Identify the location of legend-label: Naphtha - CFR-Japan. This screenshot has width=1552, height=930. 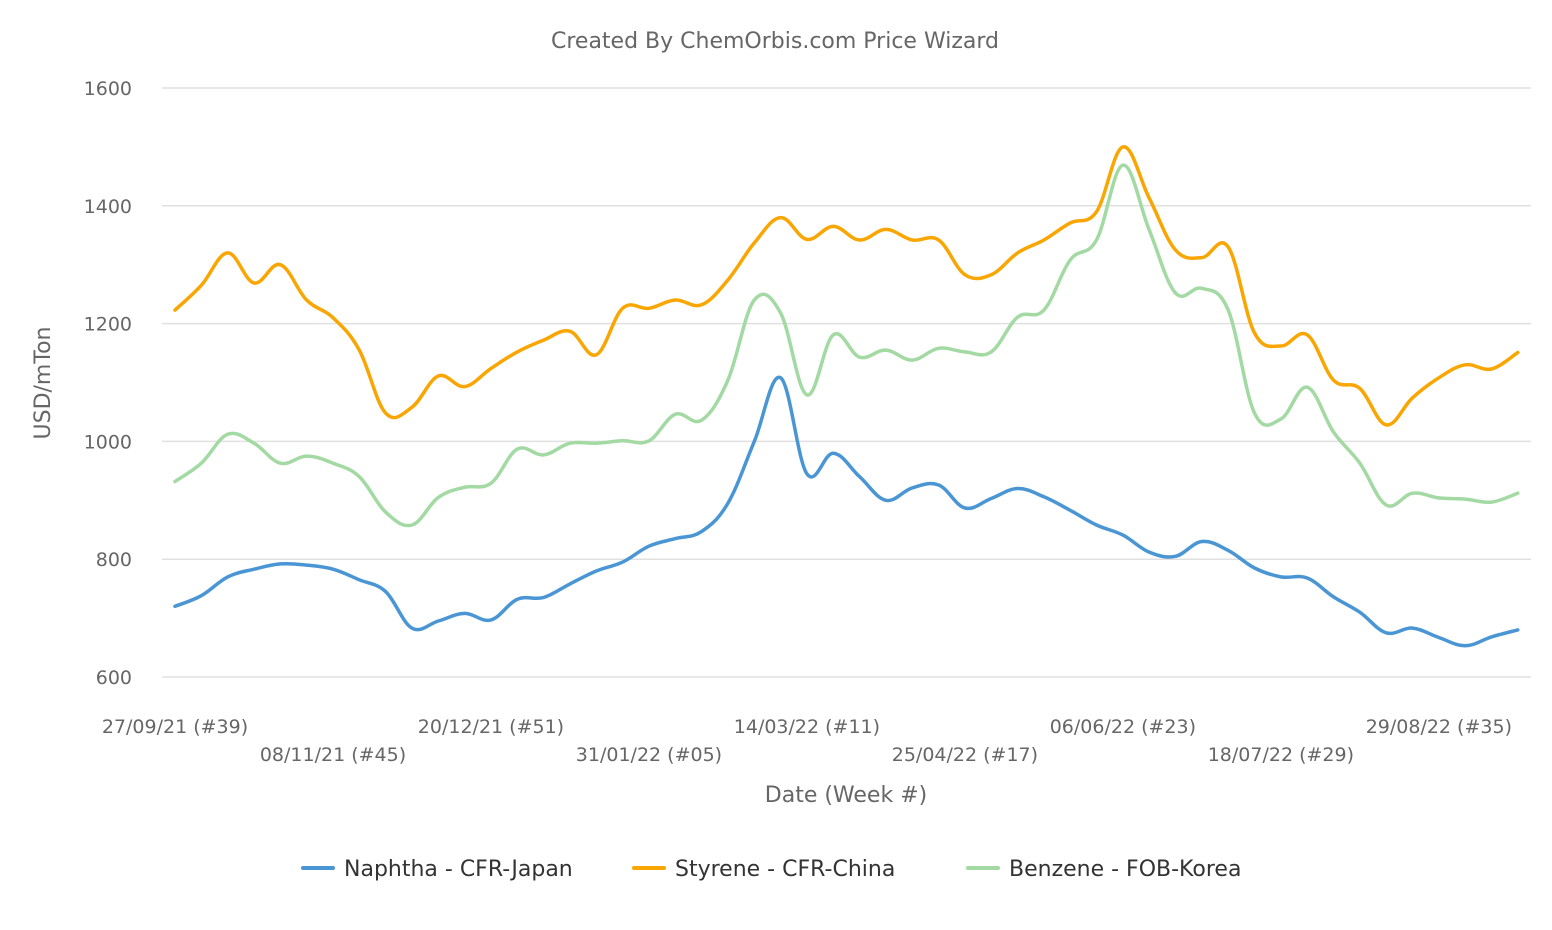
(458, 869).